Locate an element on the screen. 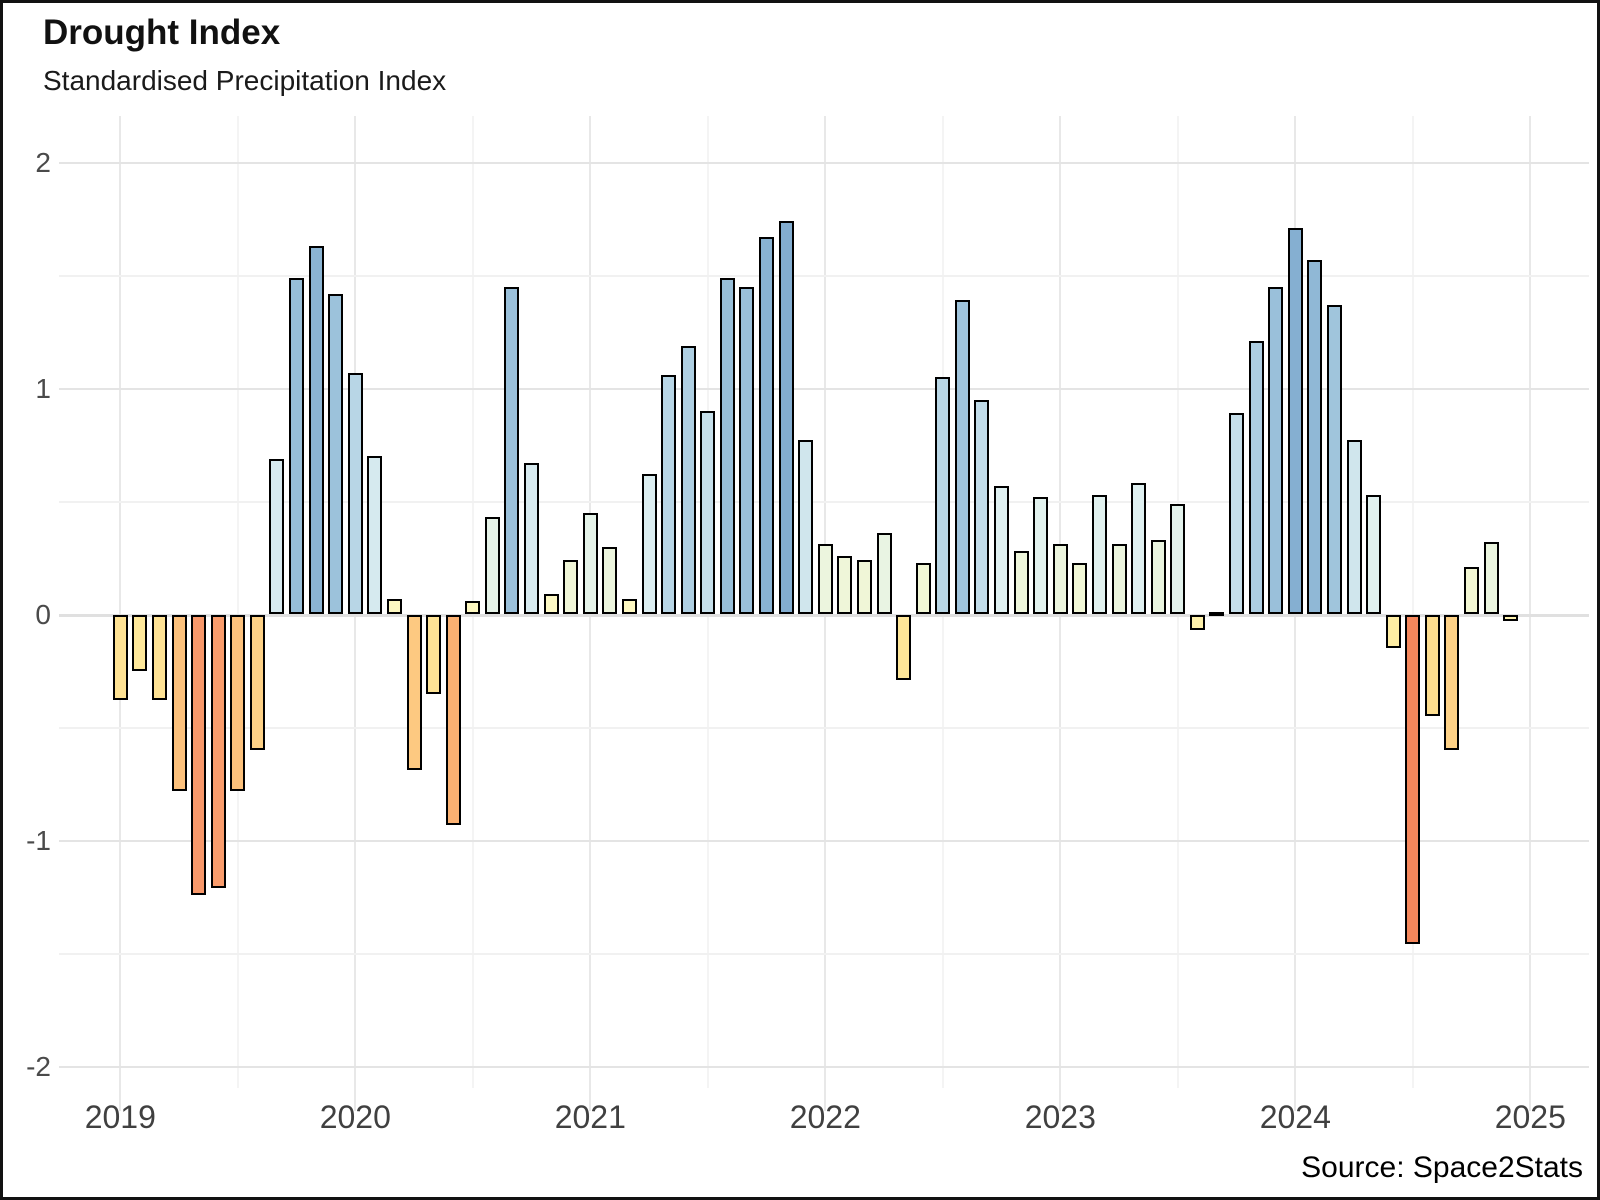 The image size is (1600, 1200). y-tick-label: 2 is located at coordinates (43, 162).